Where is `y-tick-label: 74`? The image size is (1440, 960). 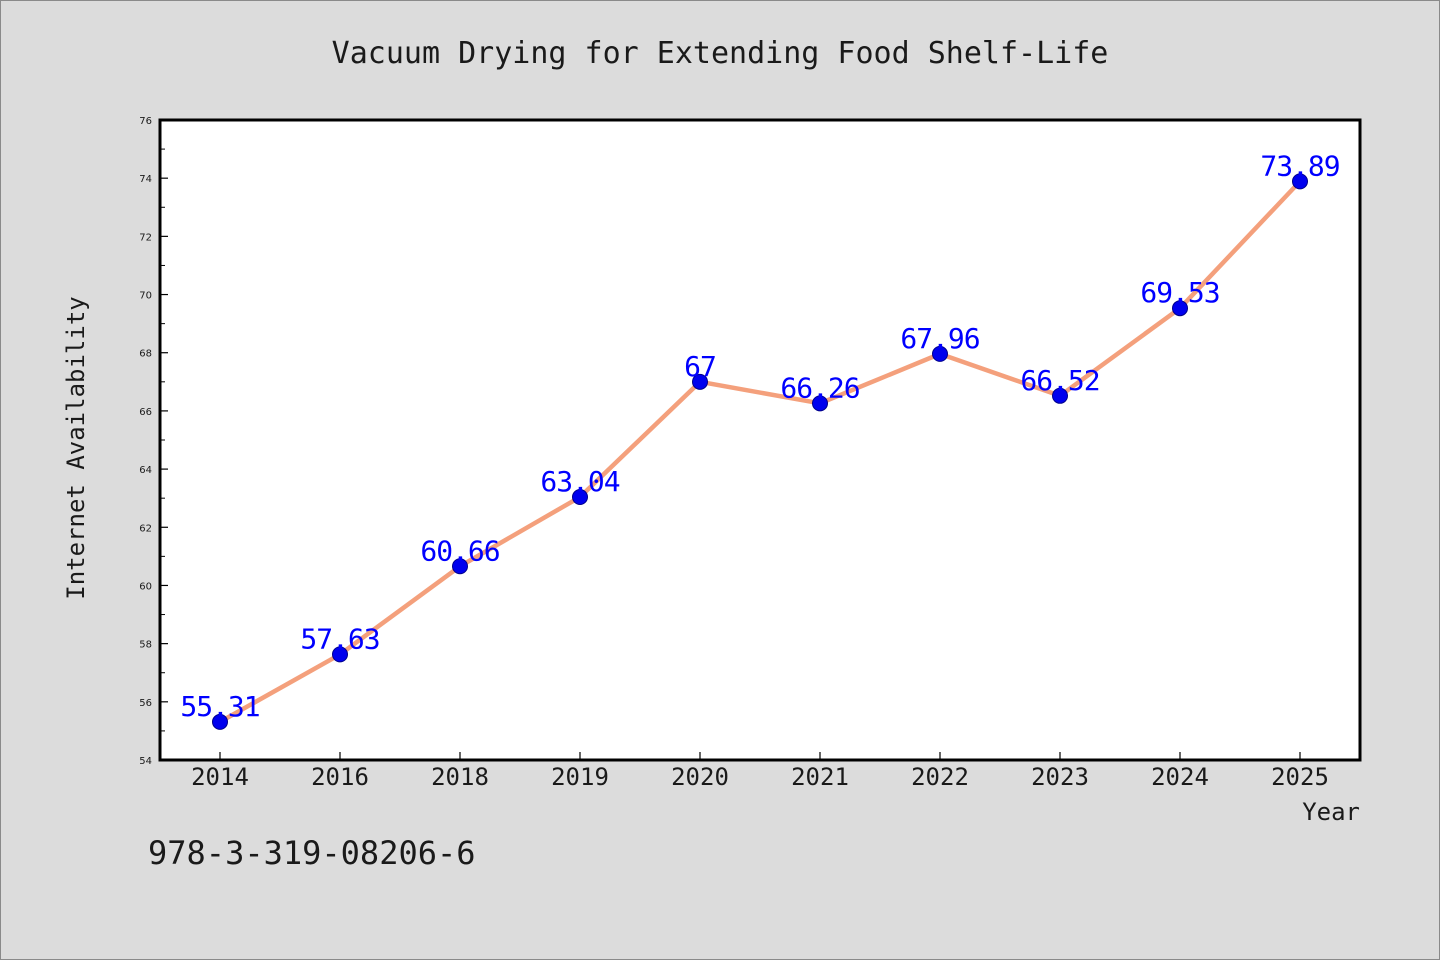
y-tick-label: 74 is located at coordinates (145, 179).